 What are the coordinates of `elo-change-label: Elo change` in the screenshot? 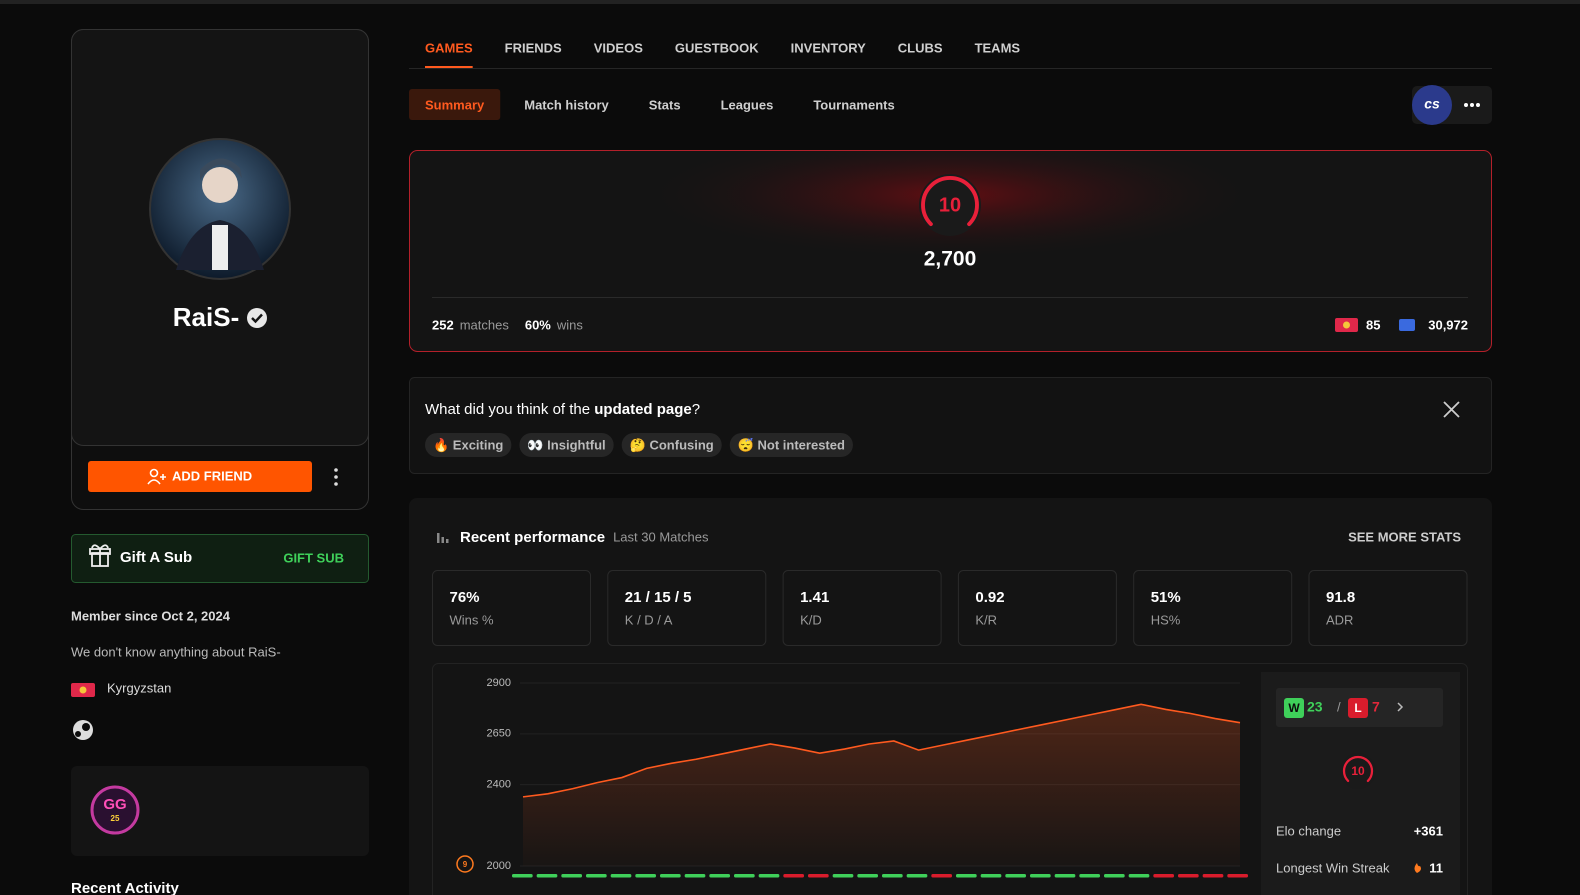 It's located at (1308, 830).